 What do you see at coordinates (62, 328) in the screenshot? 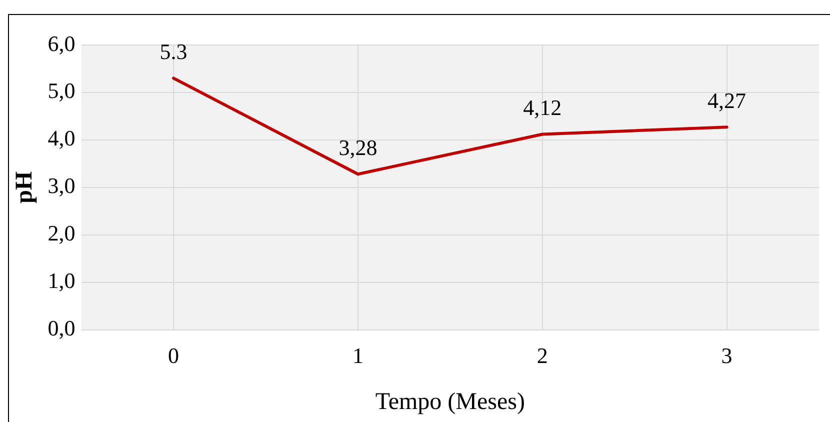
I see `y-tick-label: 0,0` at bounding box center [62, 328].